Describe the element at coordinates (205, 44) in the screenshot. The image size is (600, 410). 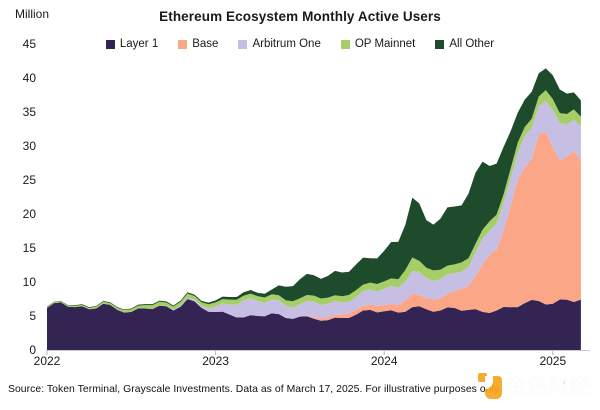
I see `legend-label: Base` at that location.